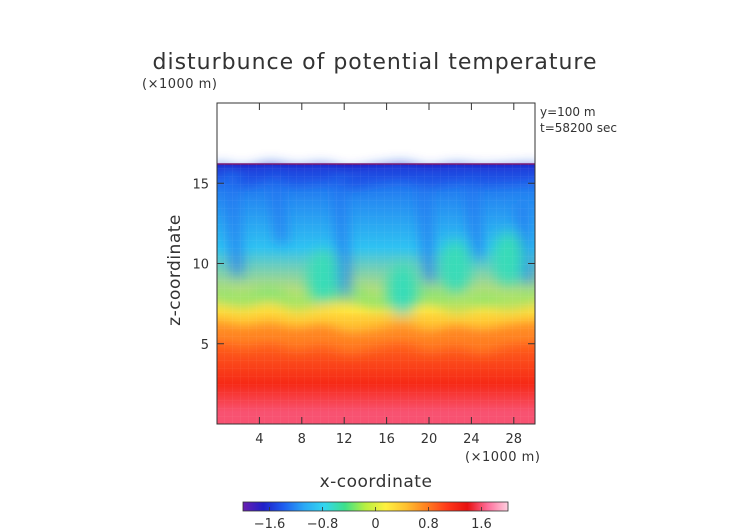 This screenshot has height=532, width=752. I want to click on colorbar-tick-label: 1.6, so click(481, 524).